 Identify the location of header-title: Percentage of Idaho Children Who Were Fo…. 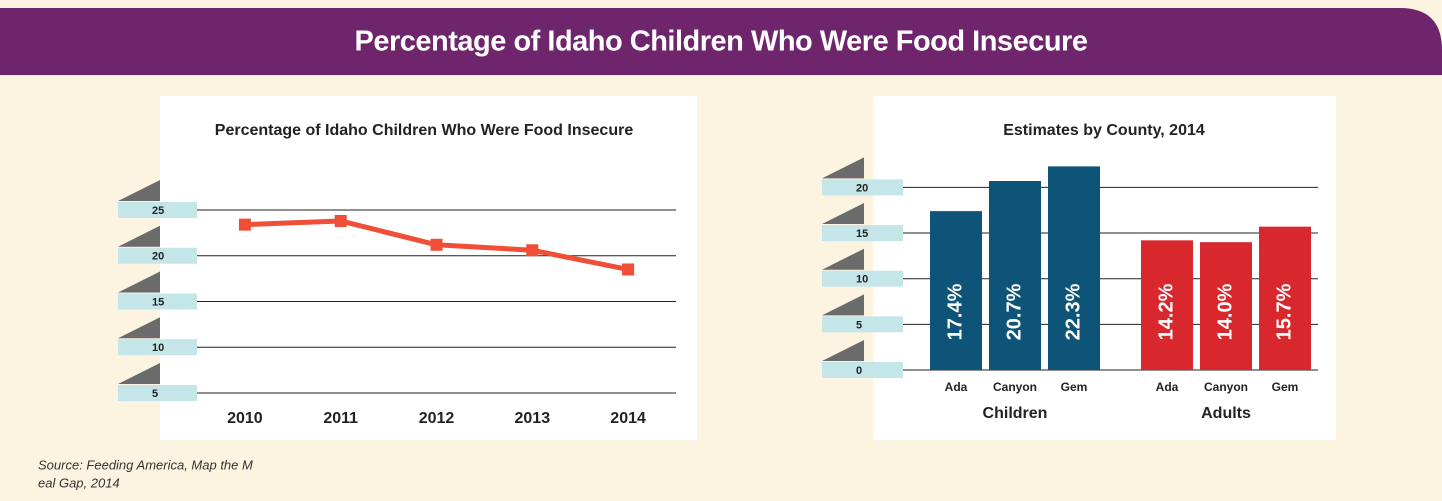
(721, 42).